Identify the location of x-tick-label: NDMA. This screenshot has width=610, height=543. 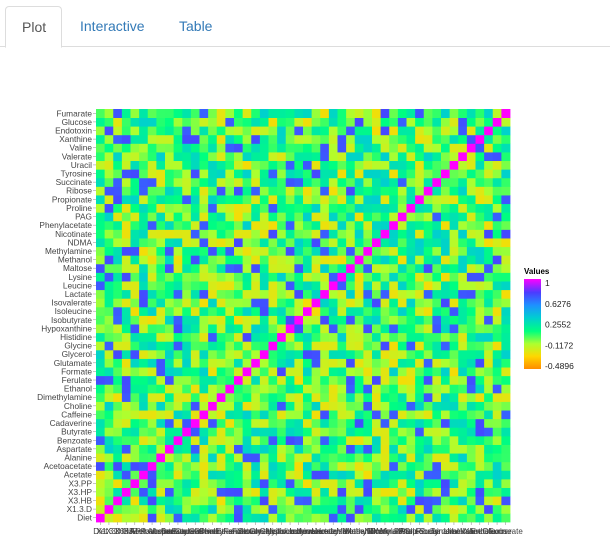
(377, 531).